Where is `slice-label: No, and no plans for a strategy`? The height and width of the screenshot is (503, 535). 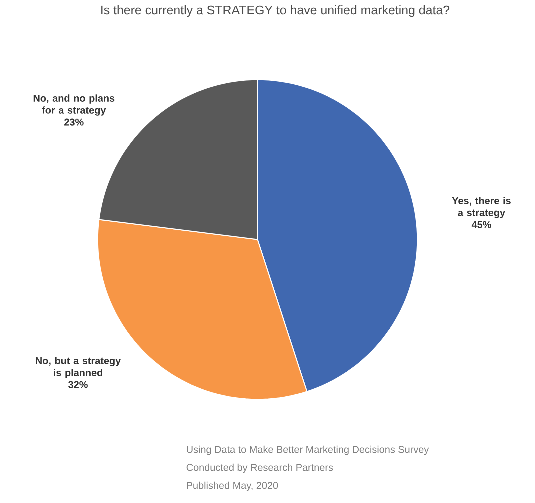 slice-label: No, and no plans for a strategy is located at coordinates (74, 105).